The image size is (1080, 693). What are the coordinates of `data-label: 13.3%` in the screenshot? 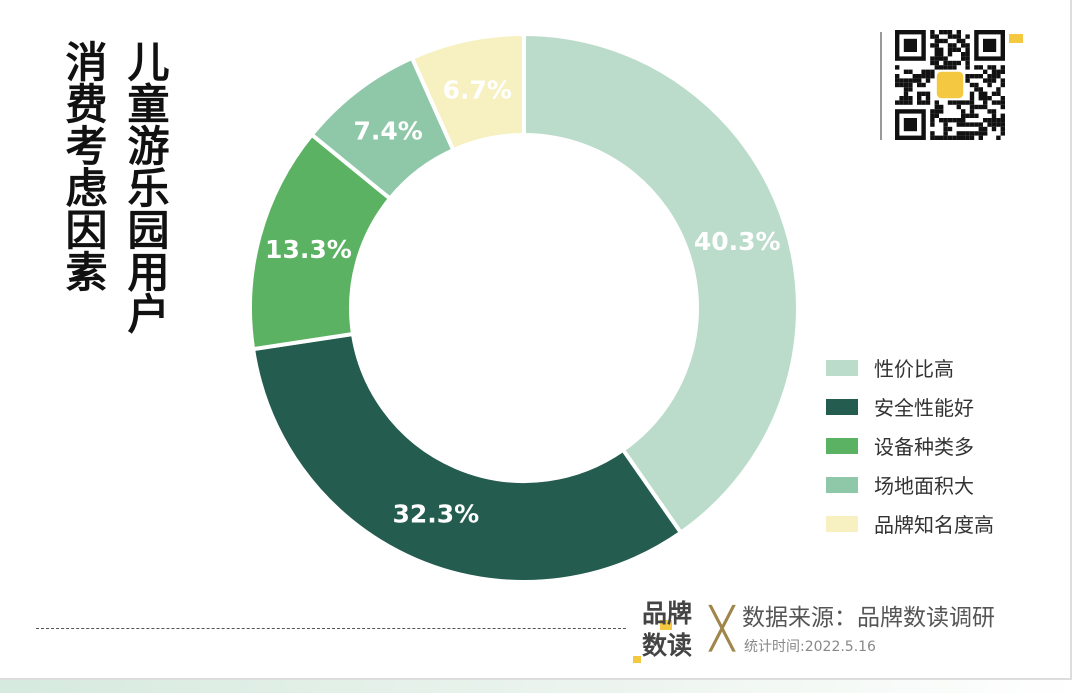 It's located at (308, 249).